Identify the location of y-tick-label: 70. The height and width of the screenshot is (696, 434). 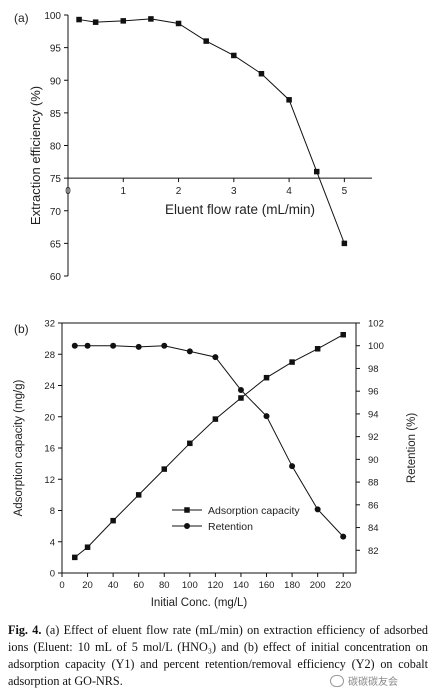
(56, 212).